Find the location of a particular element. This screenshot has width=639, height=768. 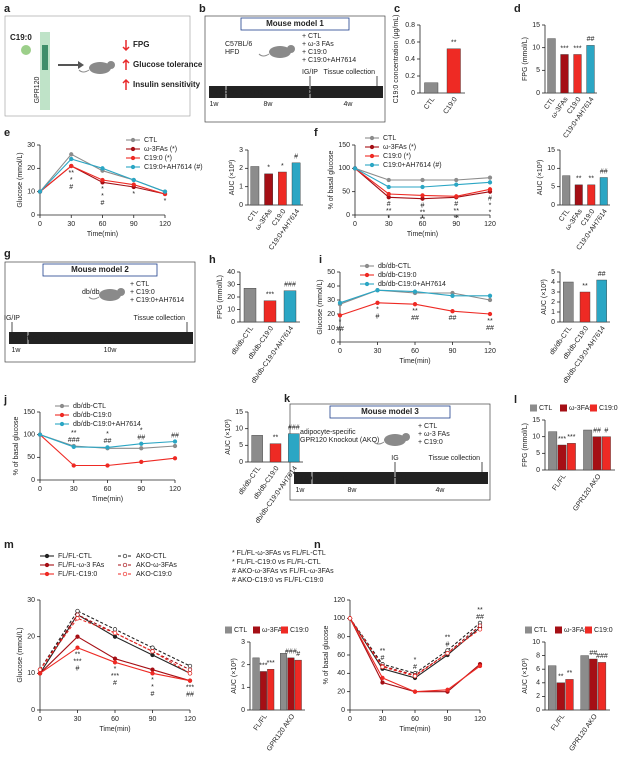

model-label: db/db is located at coordinates (91, 292).